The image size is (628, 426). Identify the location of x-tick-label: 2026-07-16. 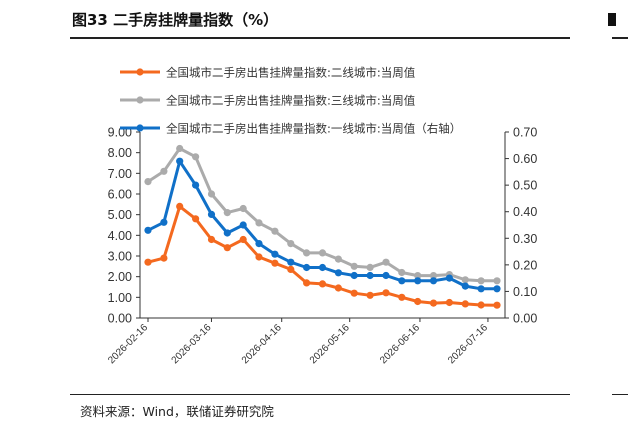
(468, 344).